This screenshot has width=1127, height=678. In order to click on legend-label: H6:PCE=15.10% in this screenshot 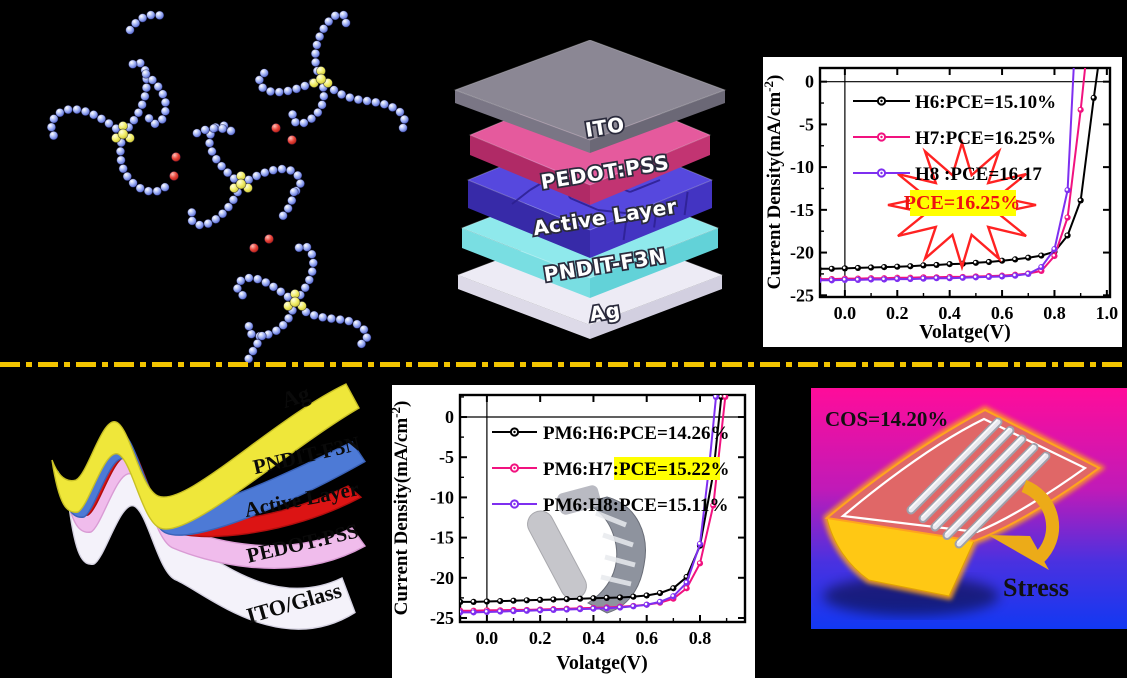, I will do `click(985, 102)`.